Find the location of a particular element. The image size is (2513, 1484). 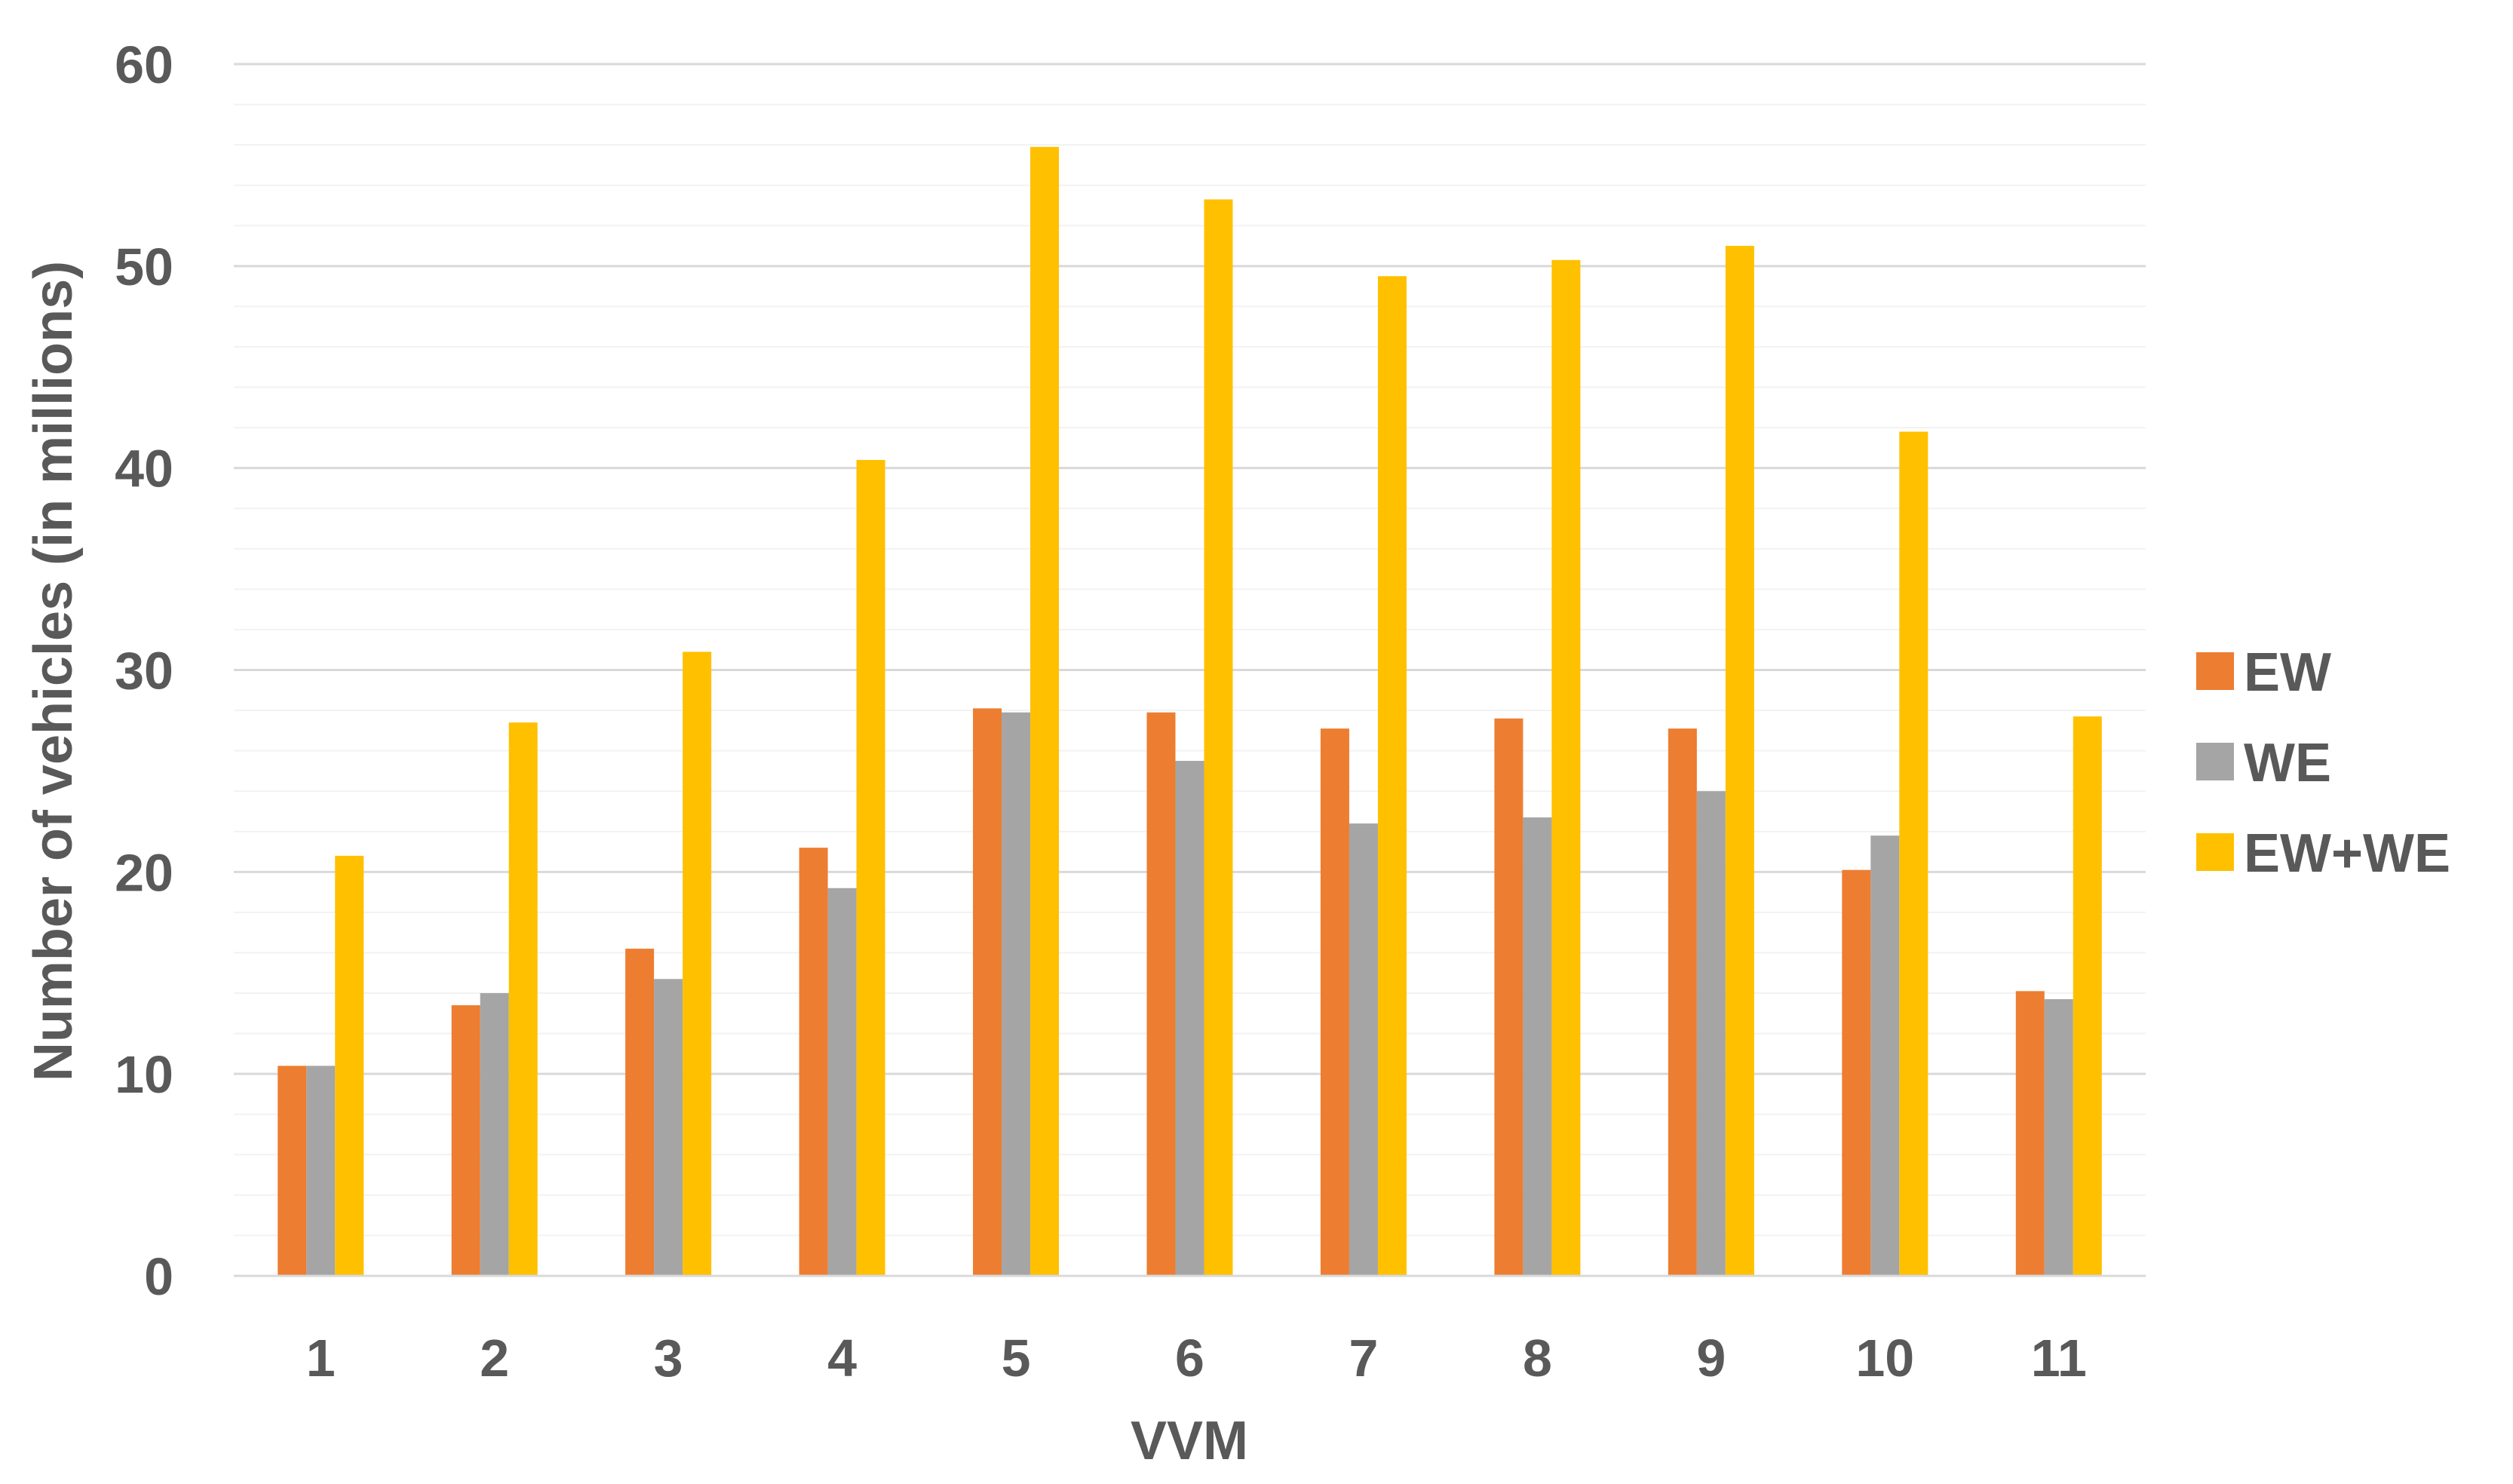

x-tick-label: 2 is located at coordinates (494, 1358).